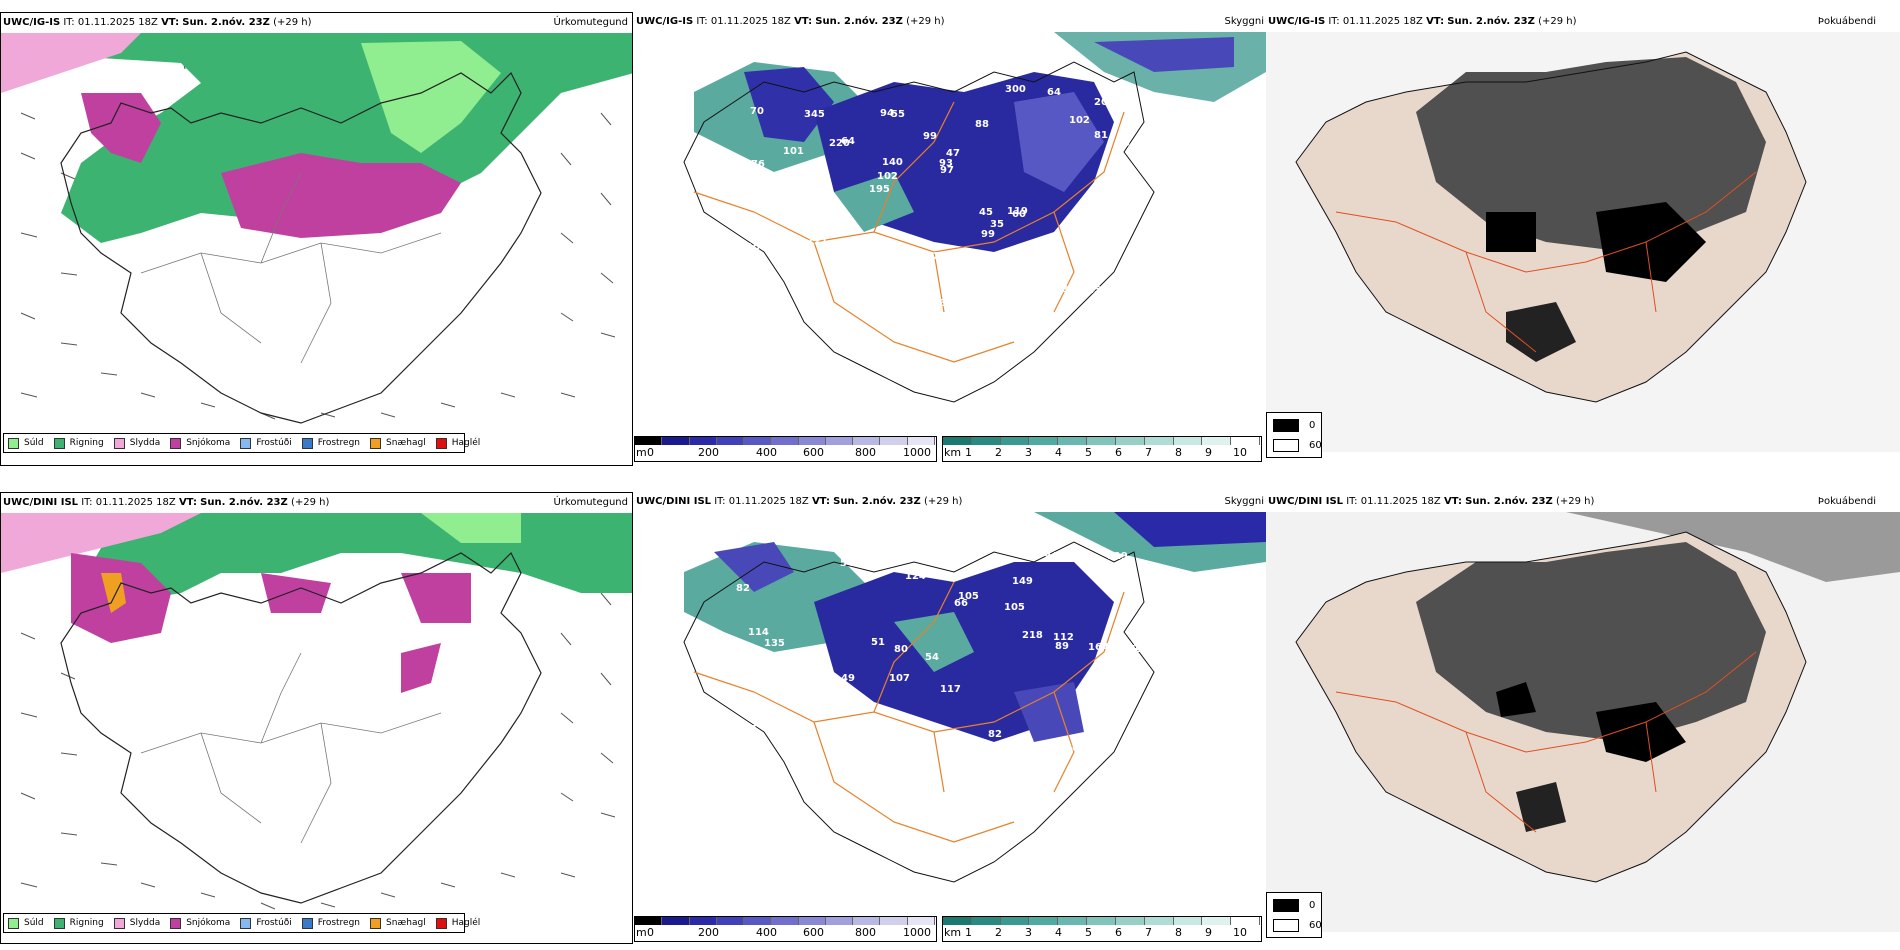  What do you see at coordinates (743, 588) in the screenshot?
I see `cloud-base-label: 82` at bounding box center [743, 588].